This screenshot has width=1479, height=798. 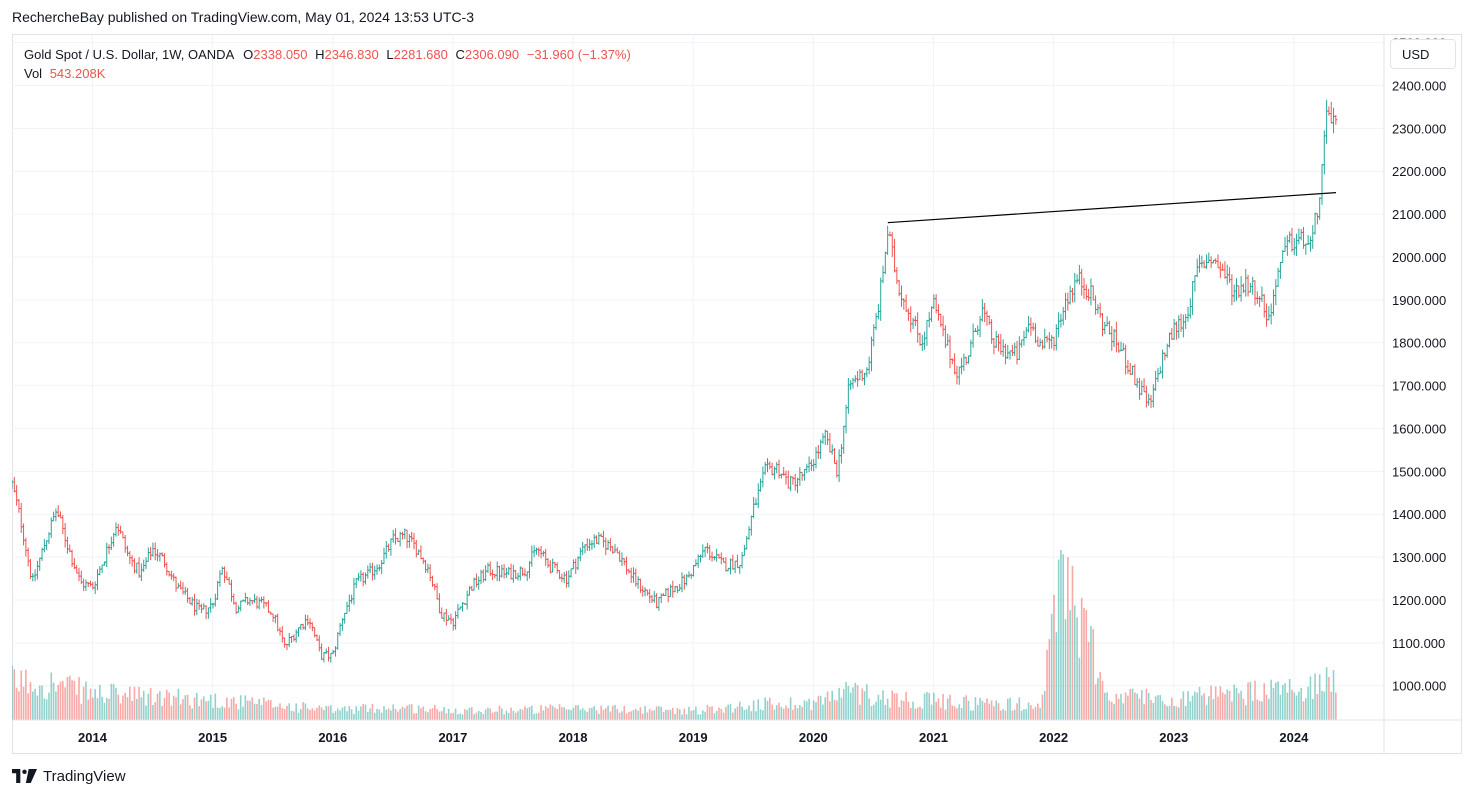 I want to click on currency-button: USD, so click(x=1423, y=54).